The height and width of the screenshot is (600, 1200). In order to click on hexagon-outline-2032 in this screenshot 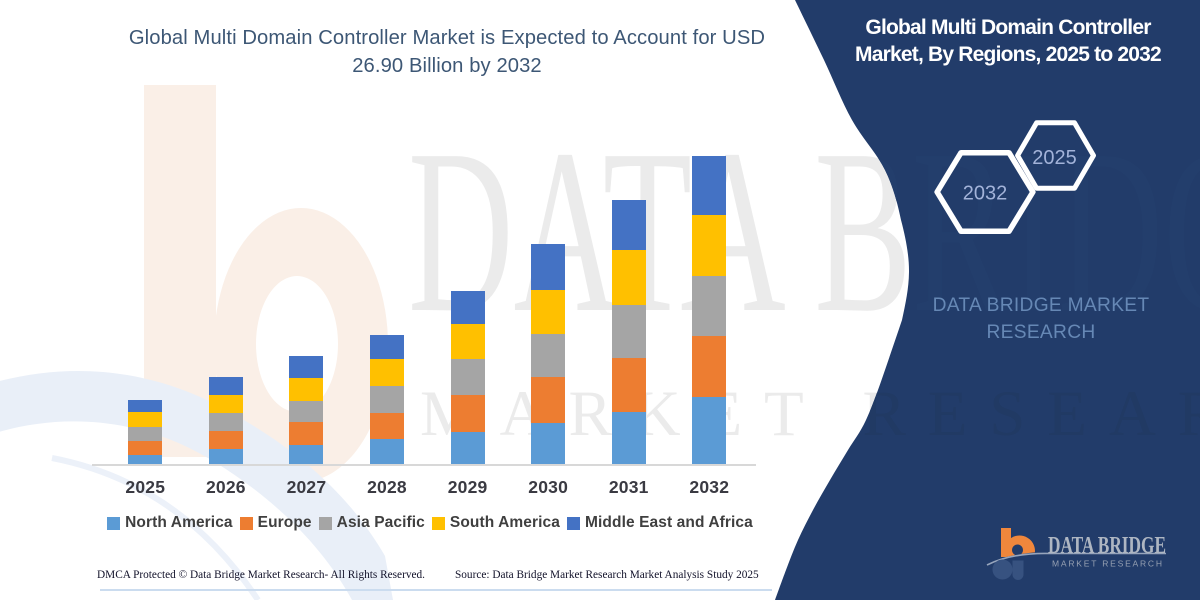, I will do `click(985, 192)`.